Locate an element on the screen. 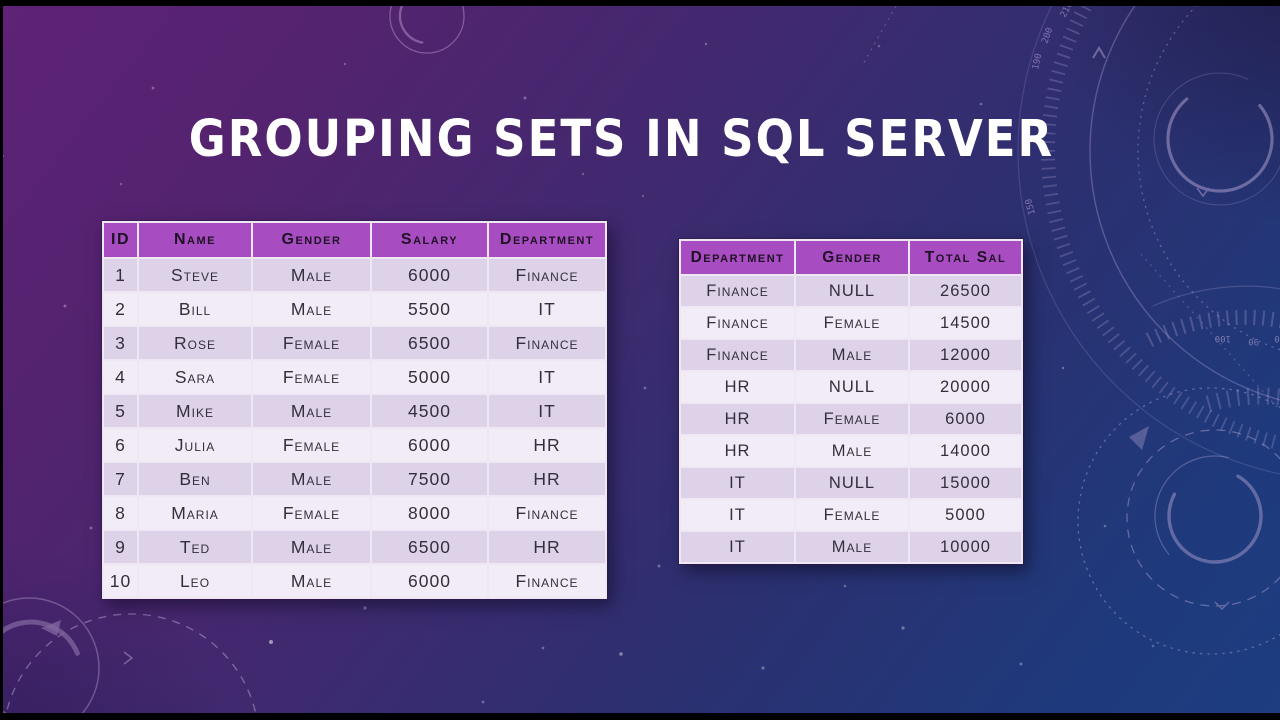 Image resolution: width=1280 pixels, height=720 pixels. table-cell: 1 is located at coordinates (120, 275).